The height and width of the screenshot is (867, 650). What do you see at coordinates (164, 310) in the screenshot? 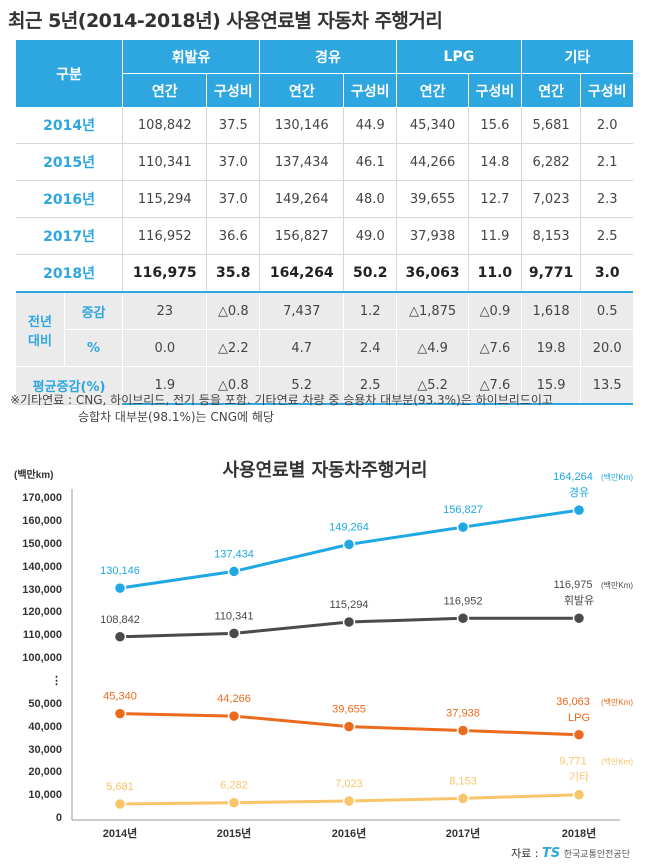
I see `value-cell: 23` at bounding box center [164, 310].